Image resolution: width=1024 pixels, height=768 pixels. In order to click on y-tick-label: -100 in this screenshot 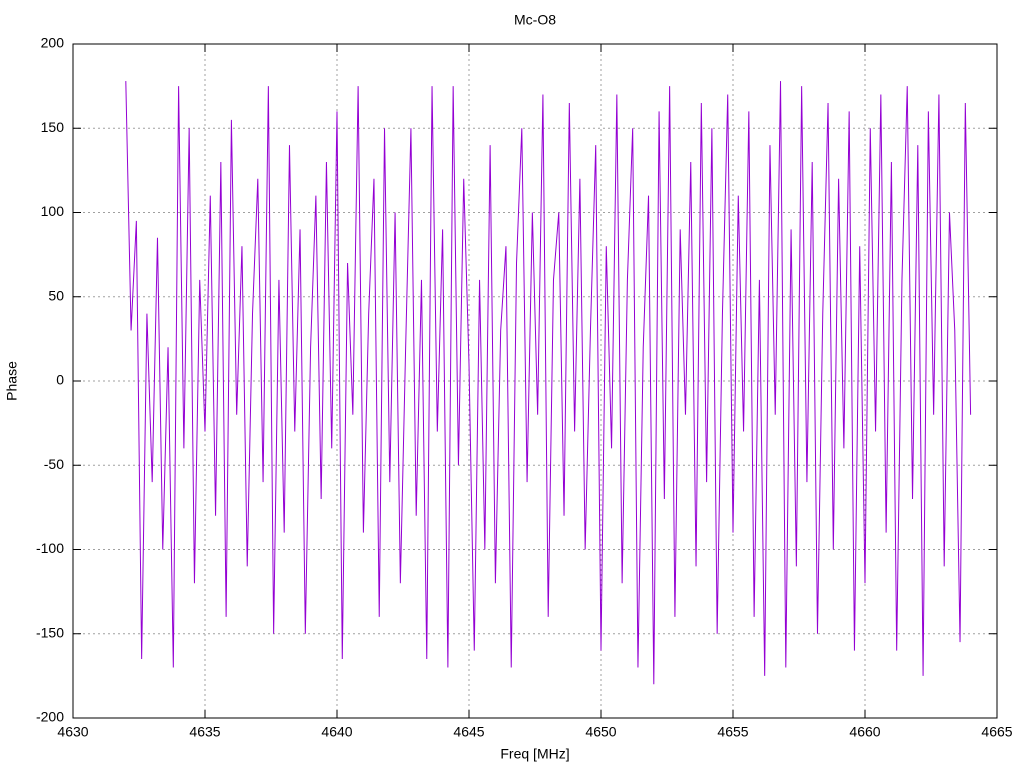, I will do `click(50, 548)`.